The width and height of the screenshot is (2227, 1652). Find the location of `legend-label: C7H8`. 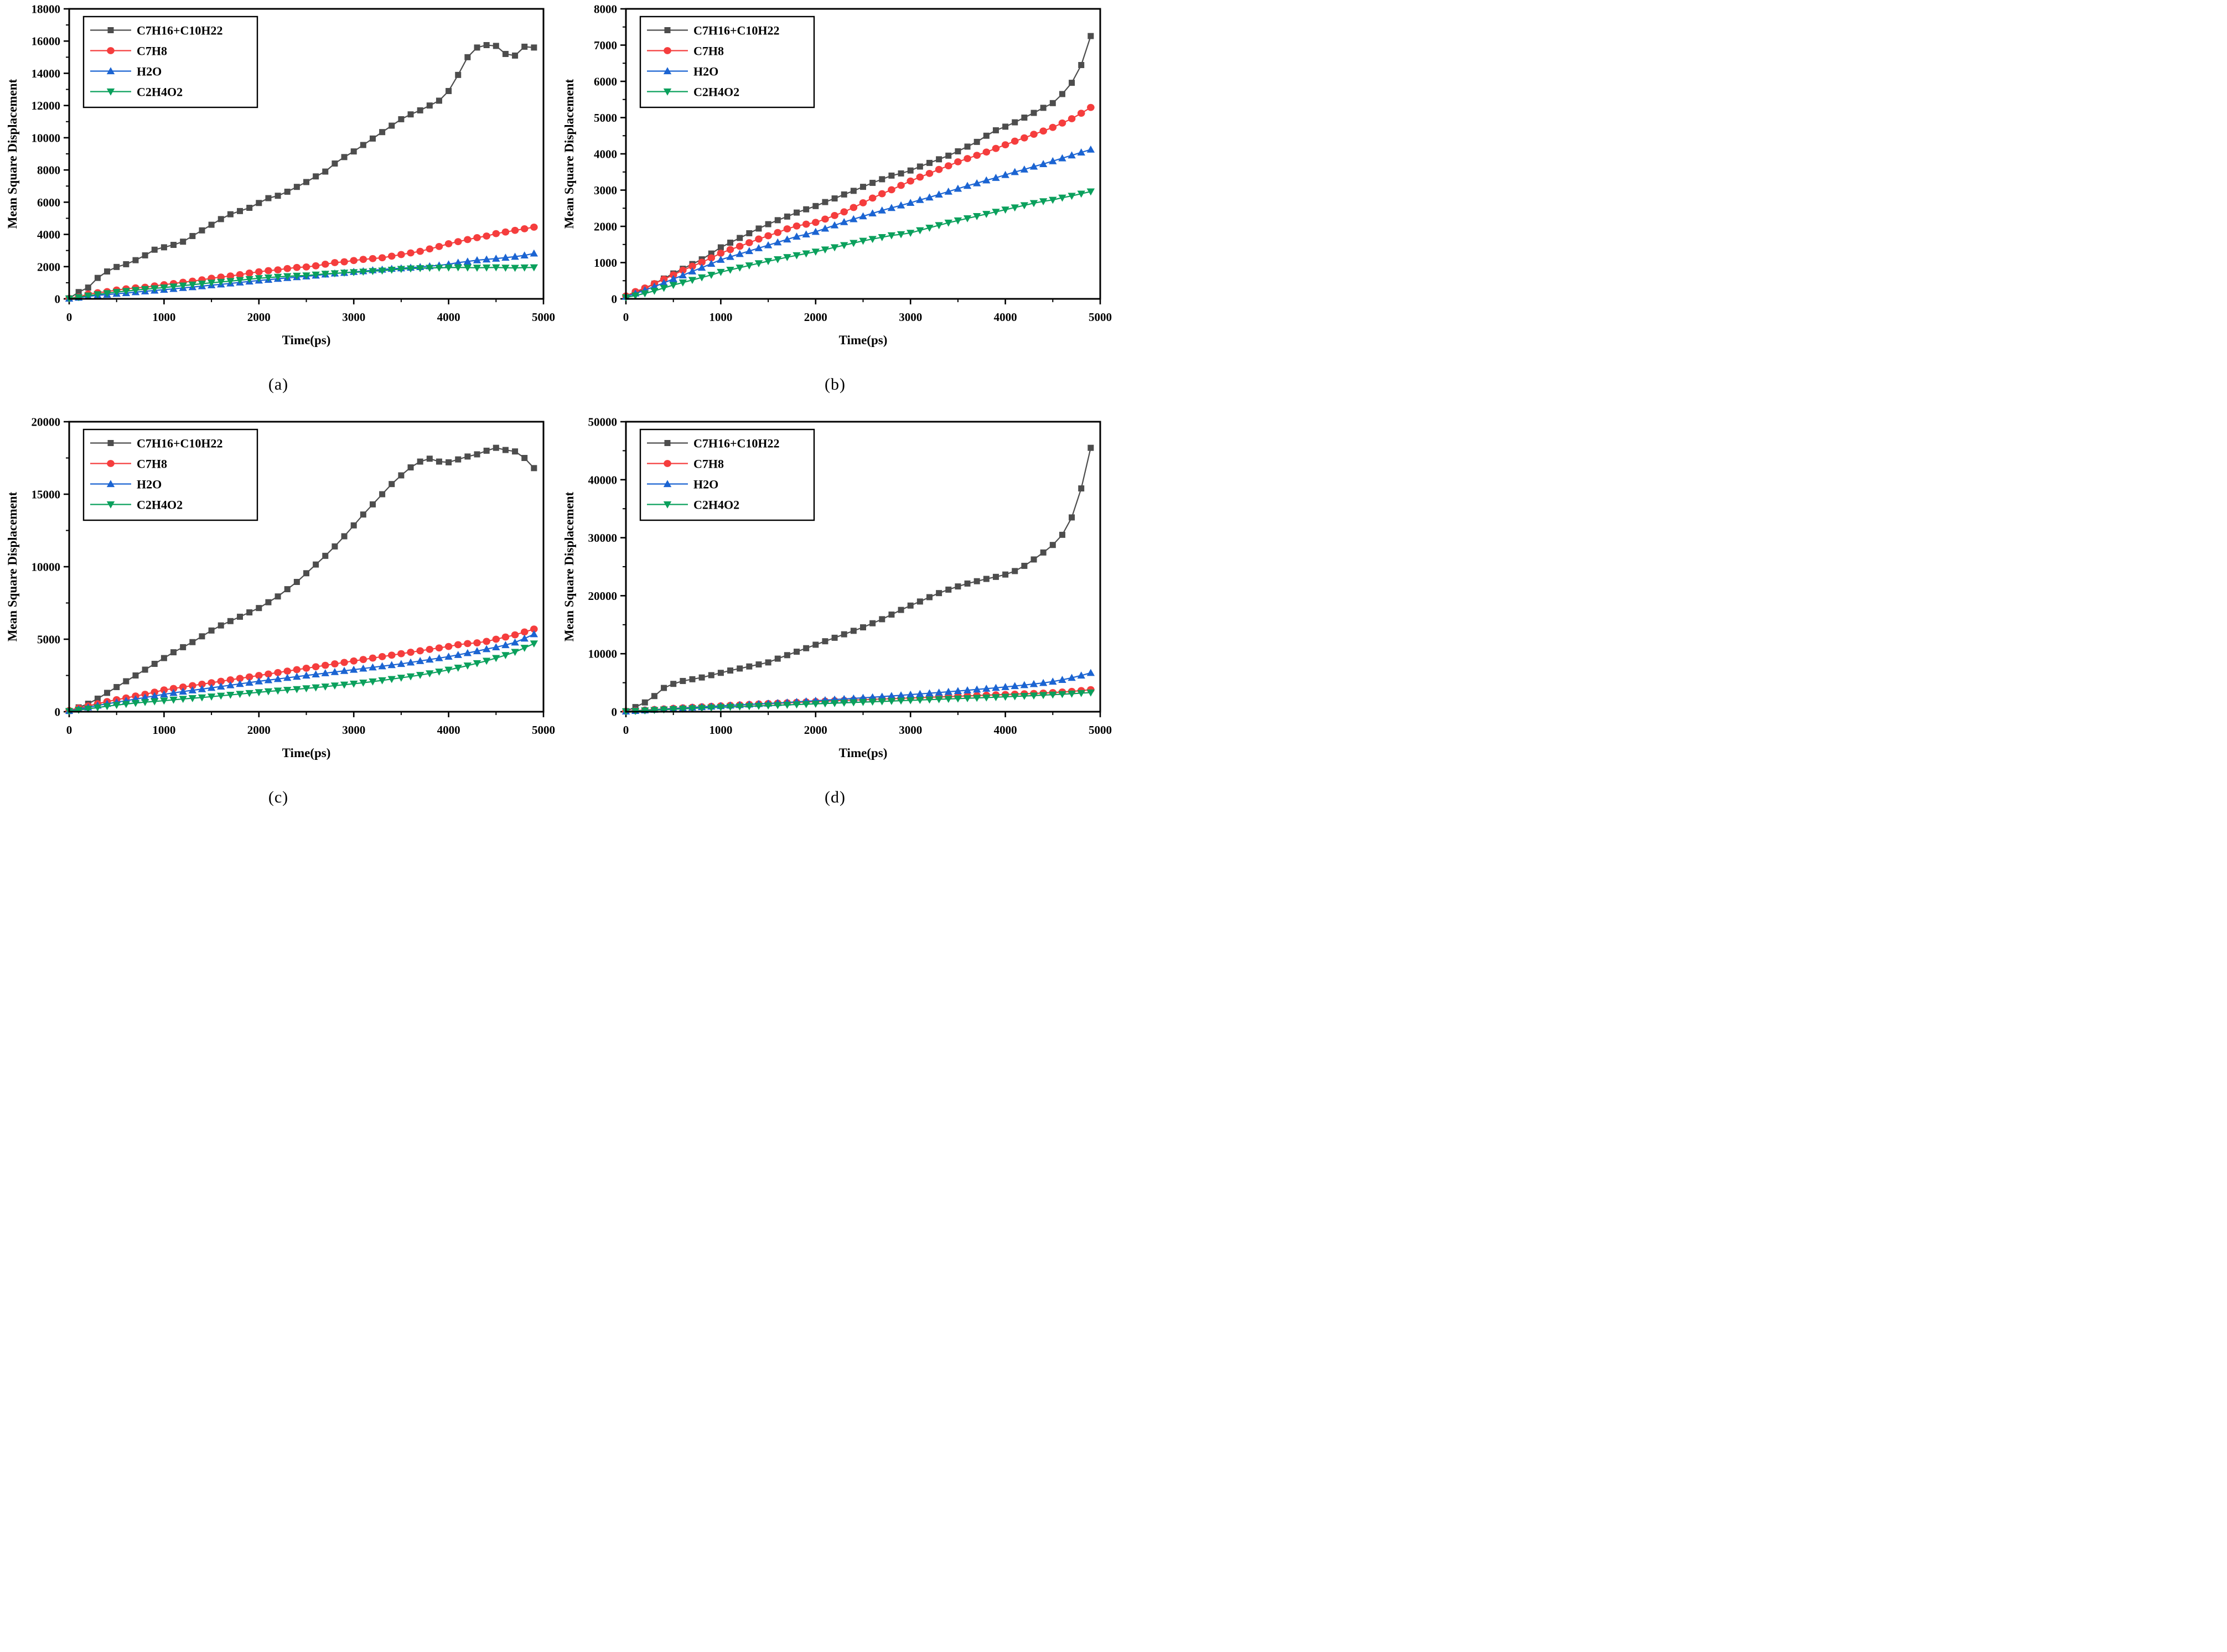

legend-label: C7H8 is located at coordinates (708, 51).